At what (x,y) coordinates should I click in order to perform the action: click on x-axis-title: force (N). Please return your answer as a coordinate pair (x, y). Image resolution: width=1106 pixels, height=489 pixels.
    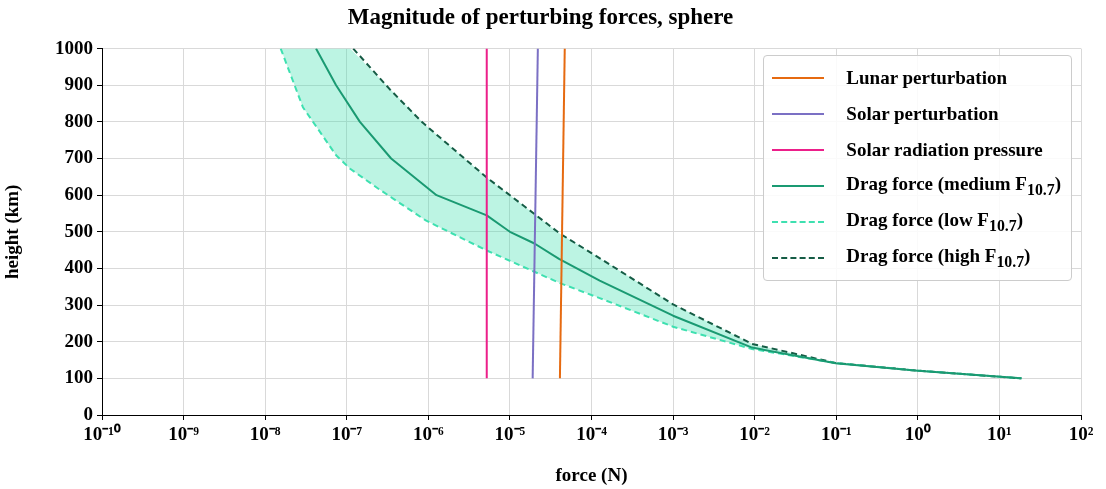
    Looking at the image, I should click on (591, 474).